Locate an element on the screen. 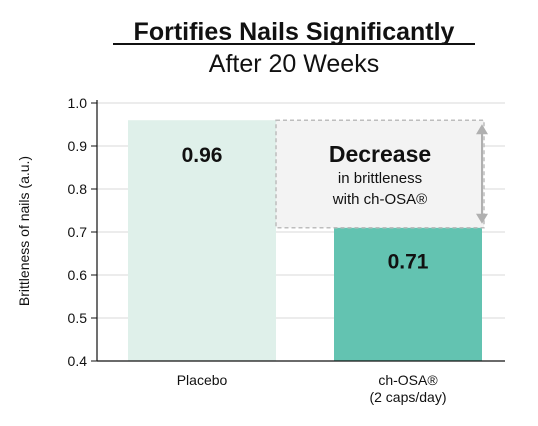 This screenshot has width=538, height=426. chart-subtitle: After 20 Weeks is located at coordinates (294, 64).